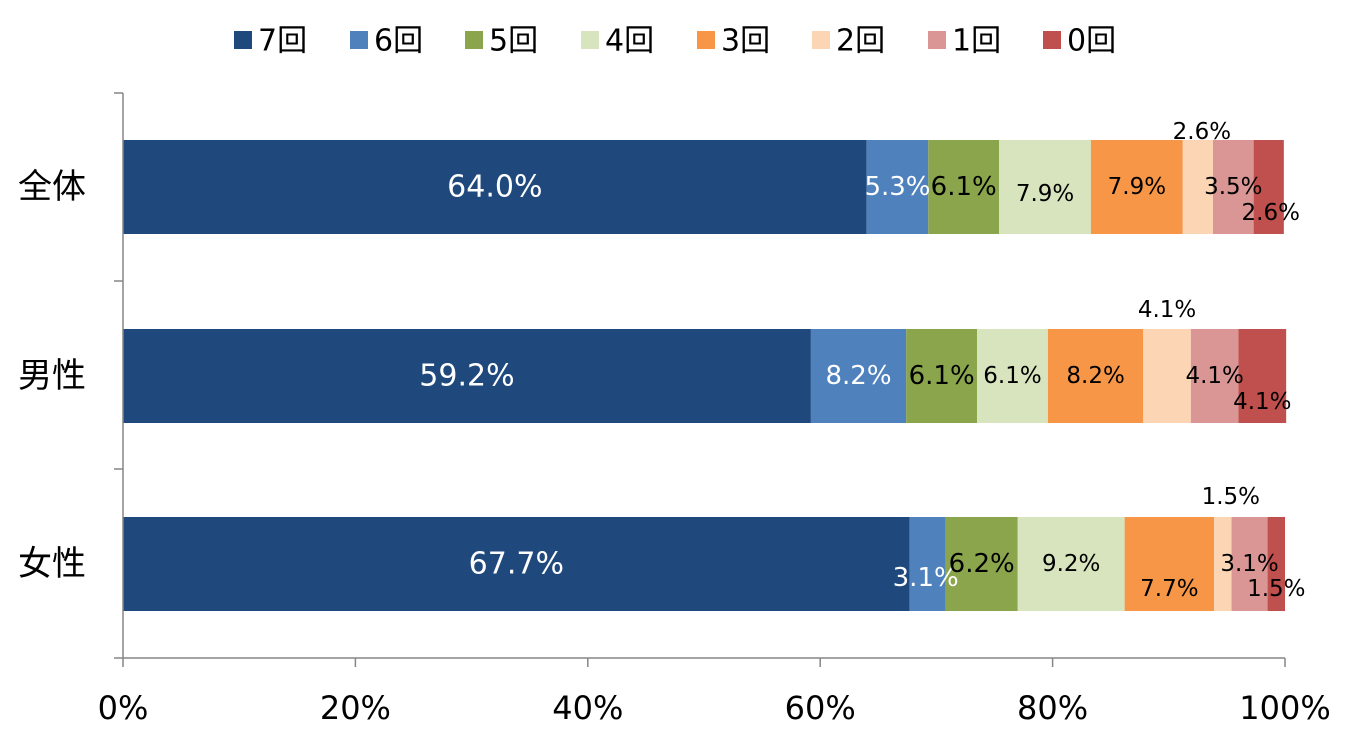 This screenshot has height=742, width=1350. Describe the element at coordinates (52, 187) in the screenshot. I see `category-label-0: 全体` at that location.